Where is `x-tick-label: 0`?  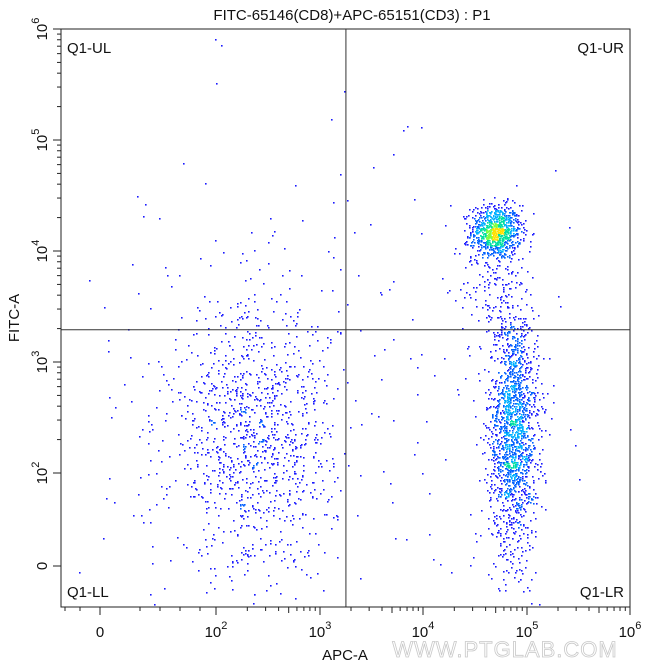
x-tick-label: 0 is located at coordinates (100, 632).